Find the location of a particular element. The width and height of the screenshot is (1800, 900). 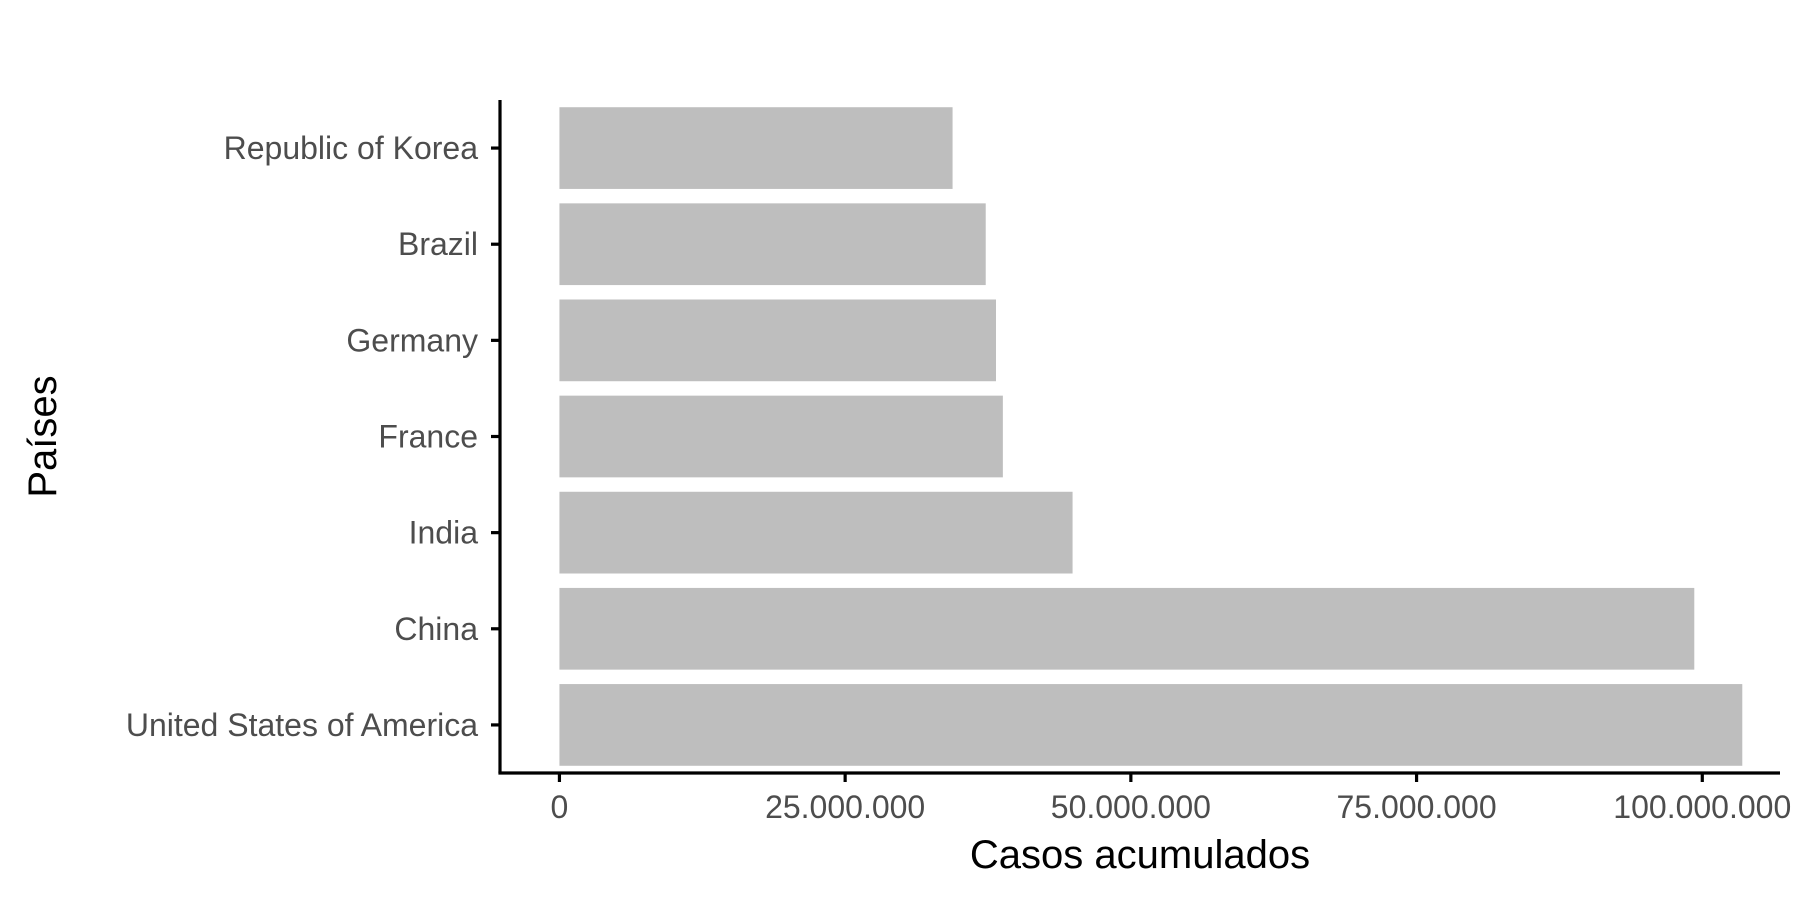

bar-united-states-of-america is located at coordinates (1151, 725).